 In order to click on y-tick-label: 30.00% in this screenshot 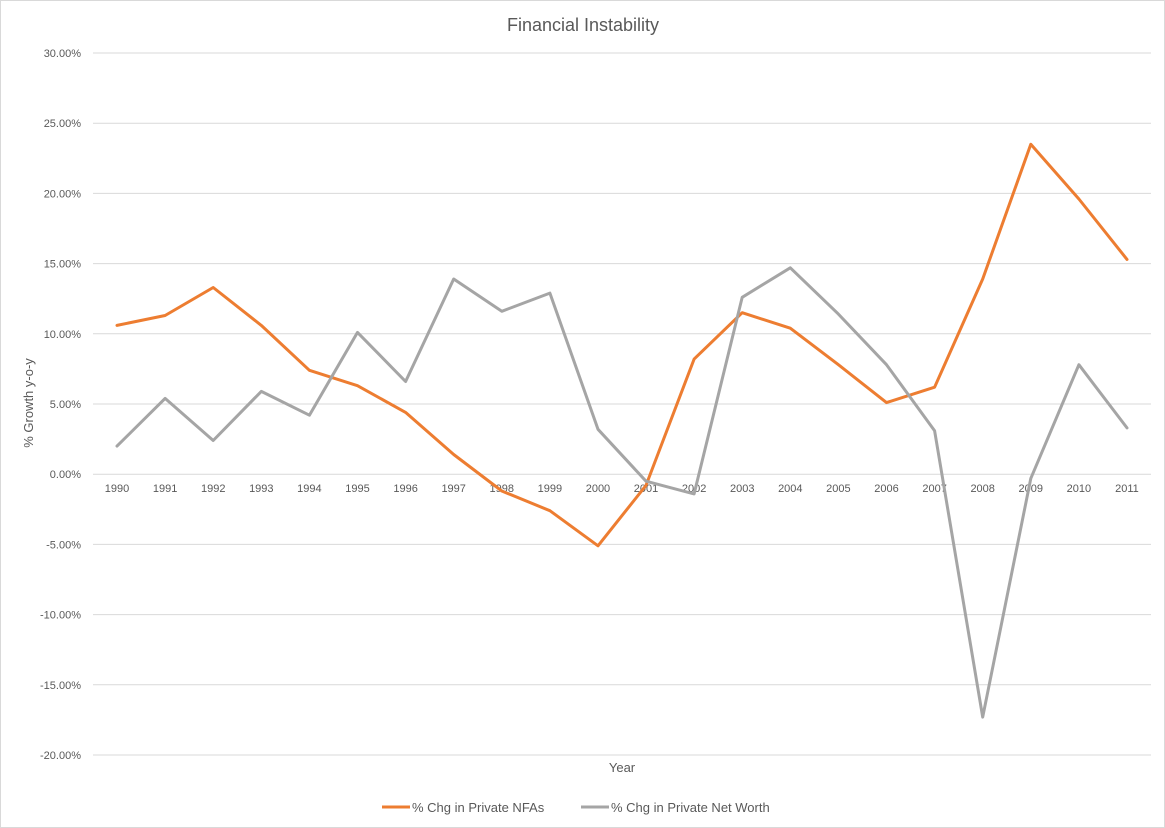, I will do `click(63, 54)`.